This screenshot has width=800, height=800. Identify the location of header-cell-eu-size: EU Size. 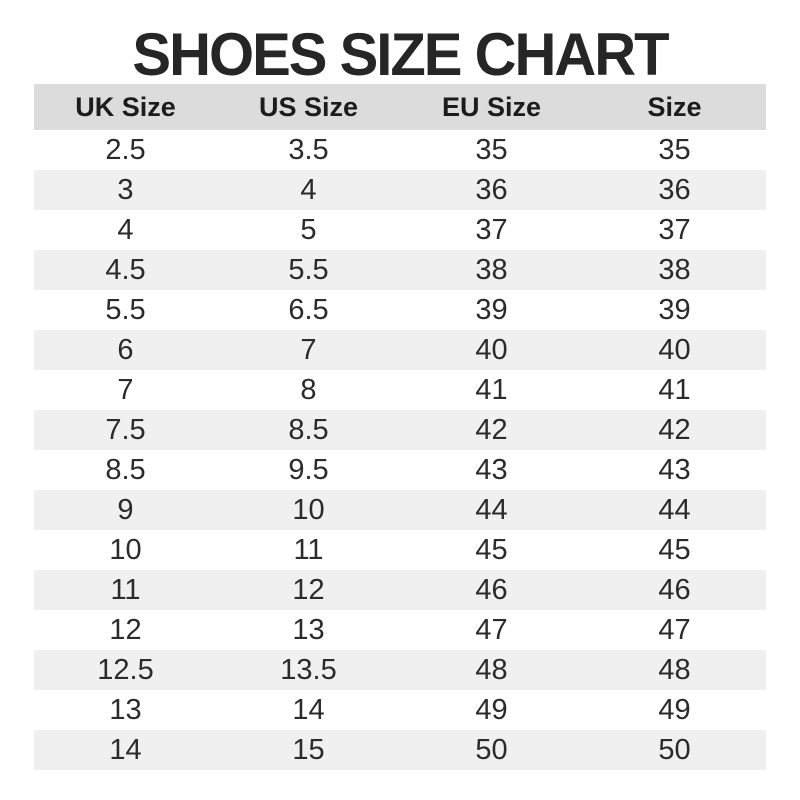
(491, 107).